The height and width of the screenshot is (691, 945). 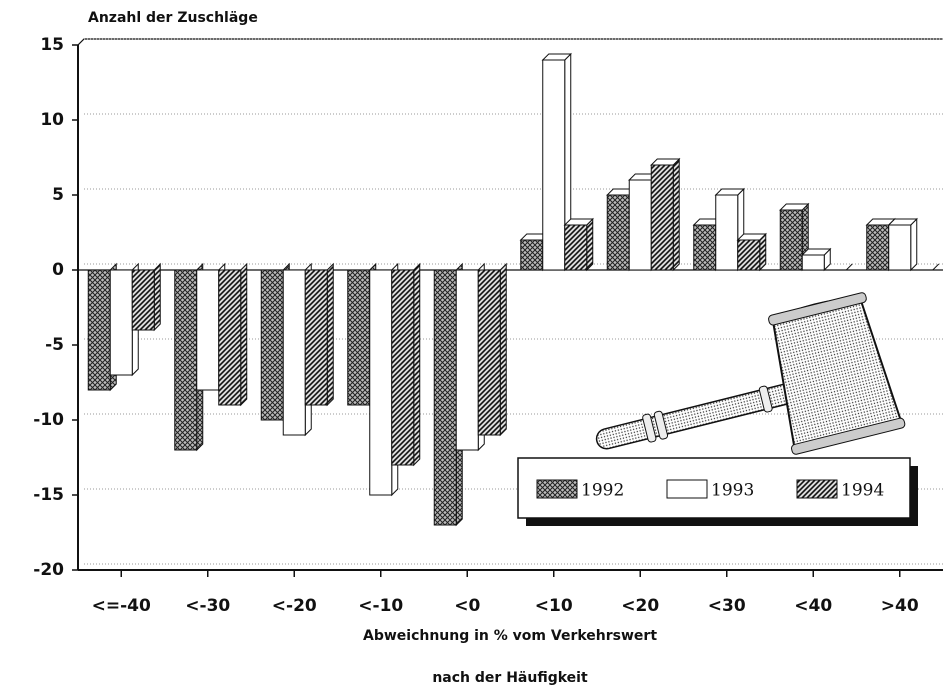 What do you see at coordinates (294, 606) in the screenshot?
I see `x-tick-label: <-20` at bounding box center [294, 606].